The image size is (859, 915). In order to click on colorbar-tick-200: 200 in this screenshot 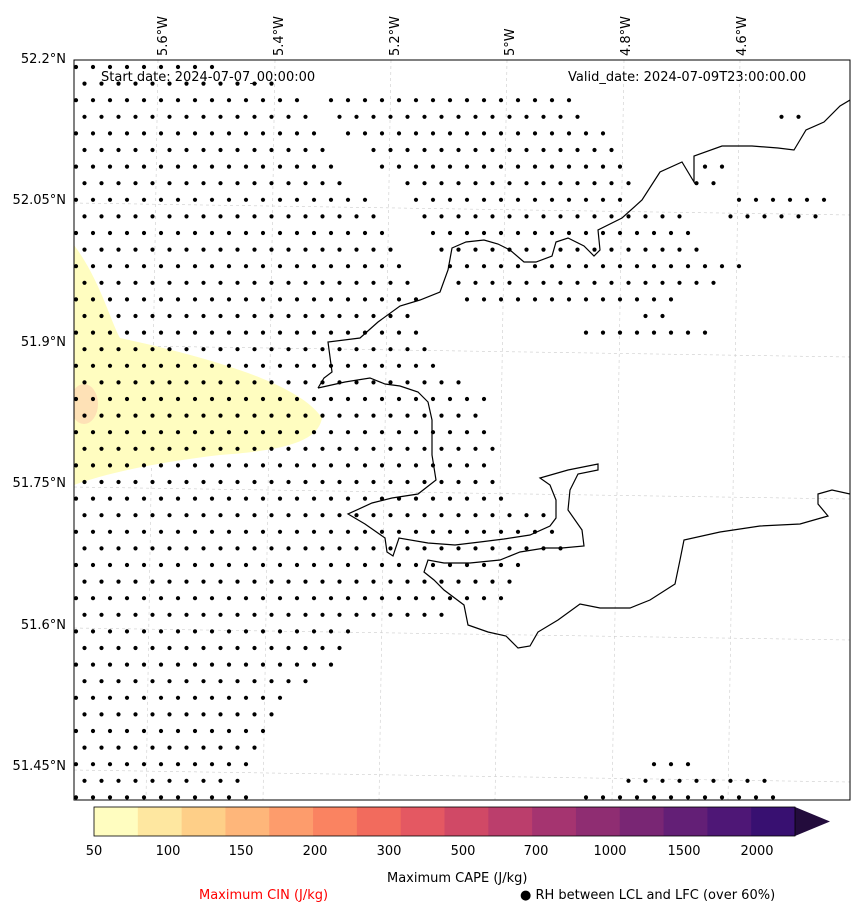, I will do `click(315, 851)`.